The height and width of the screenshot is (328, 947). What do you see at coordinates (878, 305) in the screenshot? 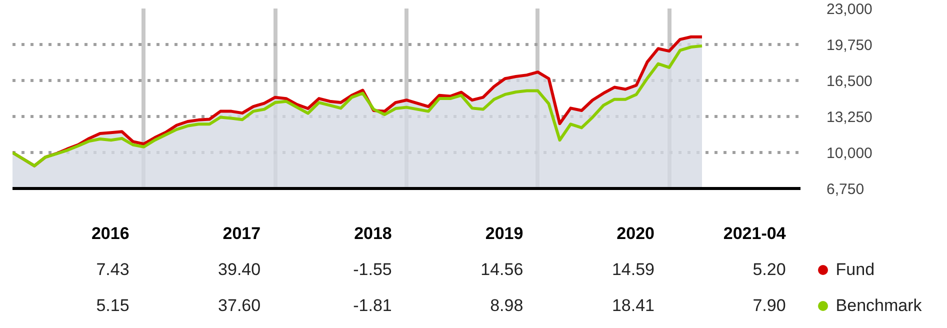
I see `legend-label: Benchmark` at bounding box center [878, 305].